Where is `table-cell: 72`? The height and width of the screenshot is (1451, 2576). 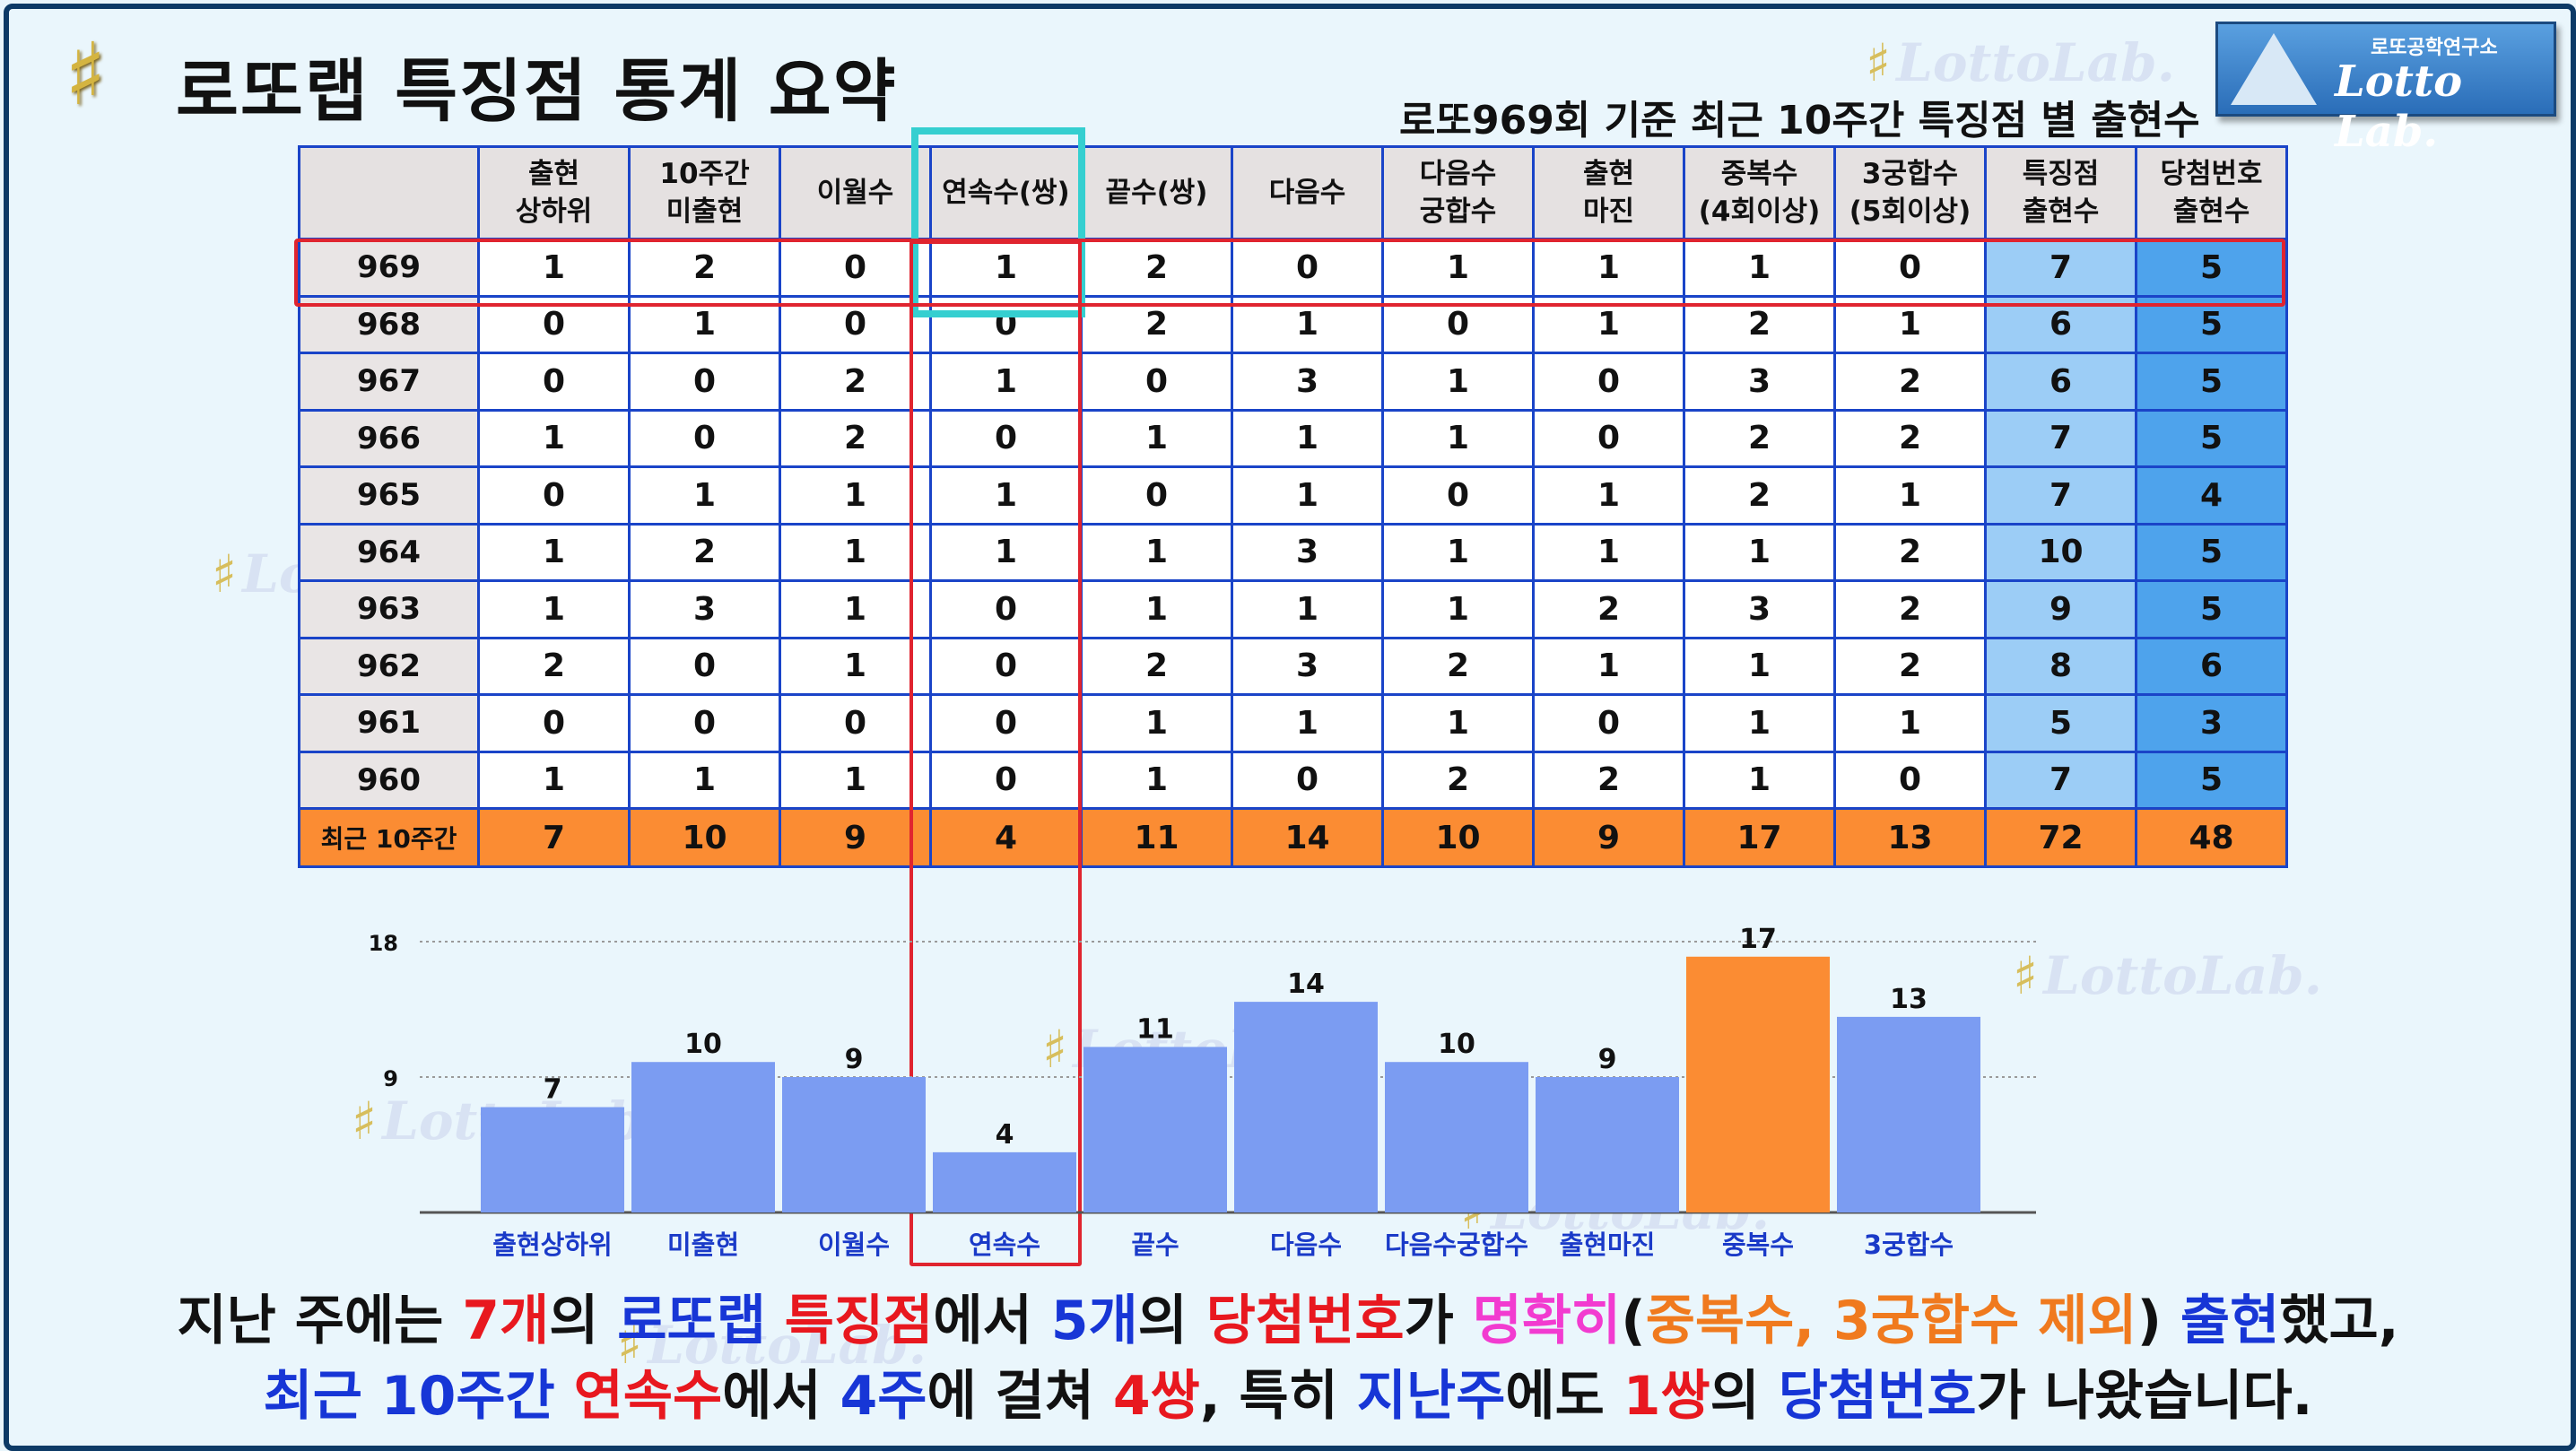 table-cell: 72 is located at coordinates (2060, 837).